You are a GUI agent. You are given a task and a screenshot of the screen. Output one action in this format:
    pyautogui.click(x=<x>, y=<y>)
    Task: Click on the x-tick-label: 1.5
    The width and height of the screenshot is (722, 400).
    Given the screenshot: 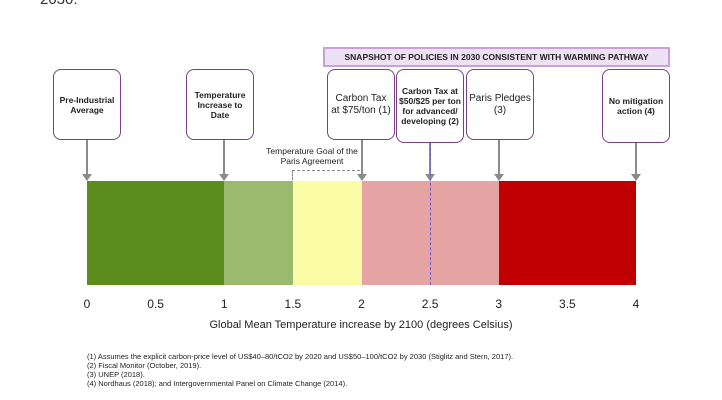 What is the action you would take?
    pyautogui.click(x=293, y=304)
    